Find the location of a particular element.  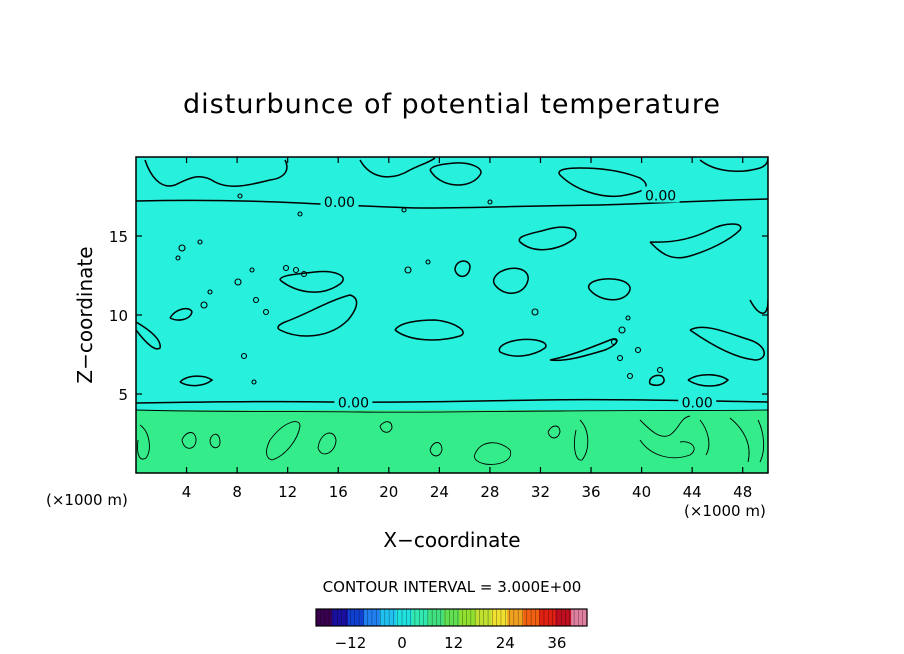

contour-interval-label: CONTOUR INTERVAL = 3.000E+00 is located at coordinates (452, 587).